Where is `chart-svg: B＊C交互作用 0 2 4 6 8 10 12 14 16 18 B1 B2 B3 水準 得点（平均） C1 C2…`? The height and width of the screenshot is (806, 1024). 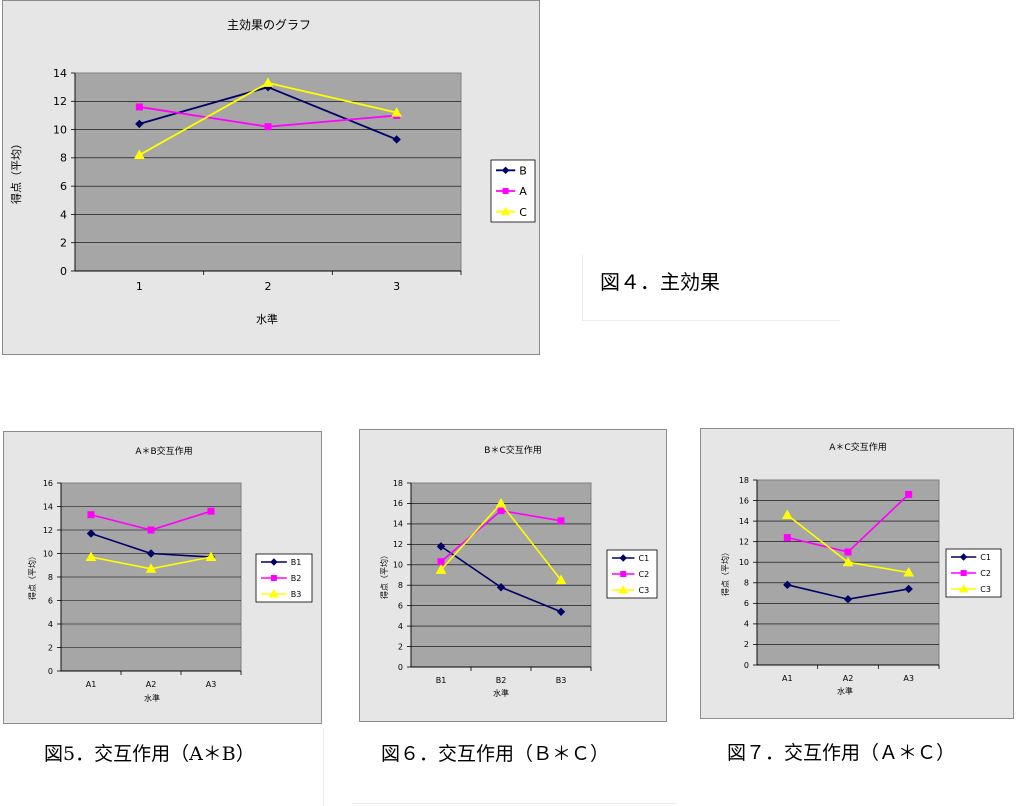 chart-svg: B＊C交互作用 0 2 4 6 8 10 12 14 16 18 B1 B2 B3 水準 得点（平均） C1 C2… is located at coordinates (518, 571).